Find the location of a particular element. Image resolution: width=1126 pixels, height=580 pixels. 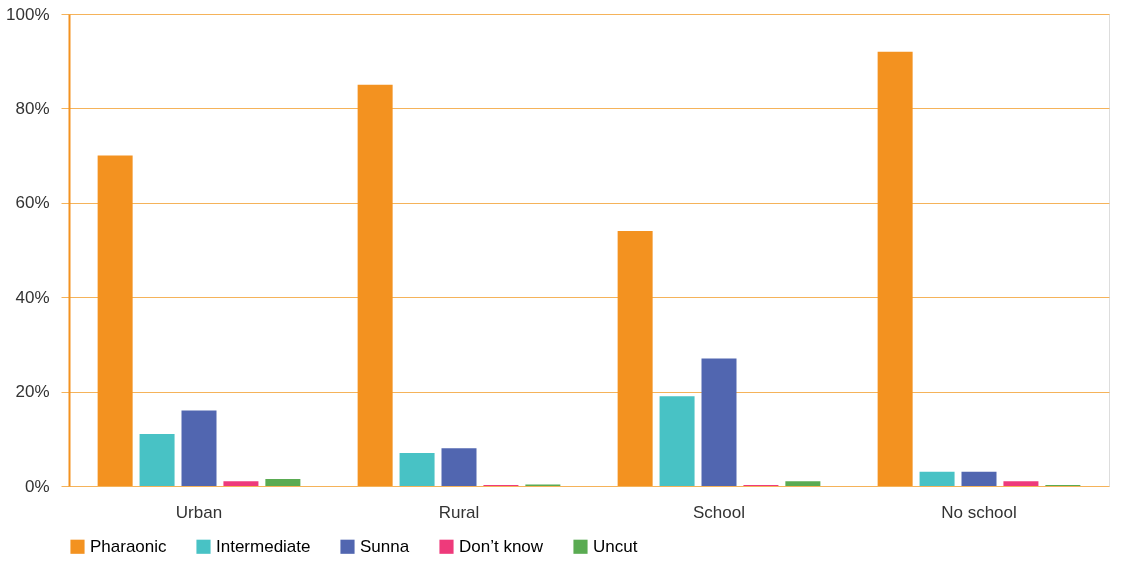

legend-label: Intermediate is located at coordinates (263, 546).